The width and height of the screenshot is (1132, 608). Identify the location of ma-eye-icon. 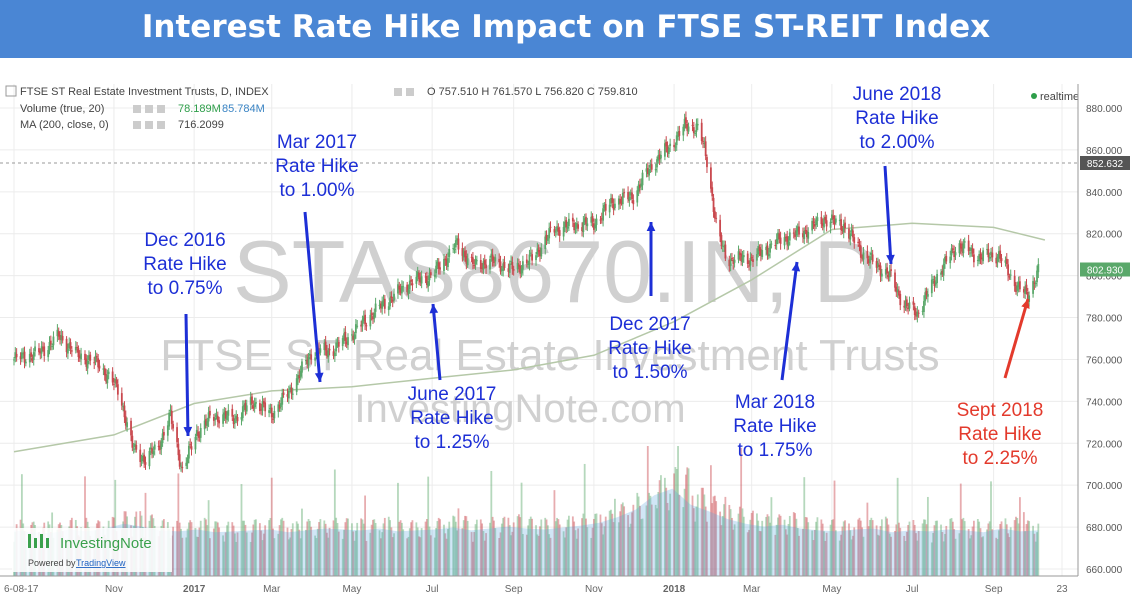
(137, 125).